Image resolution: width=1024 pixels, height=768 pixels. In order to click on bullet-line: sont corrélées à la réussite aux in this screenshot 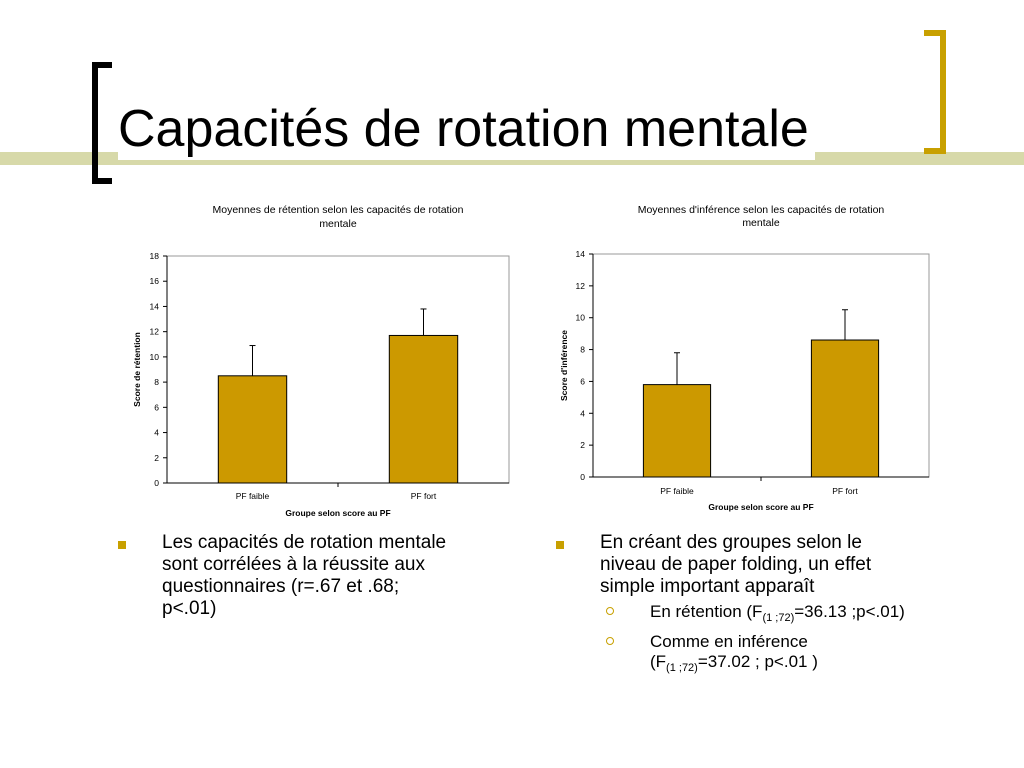, I will do `click(293, 564)`.